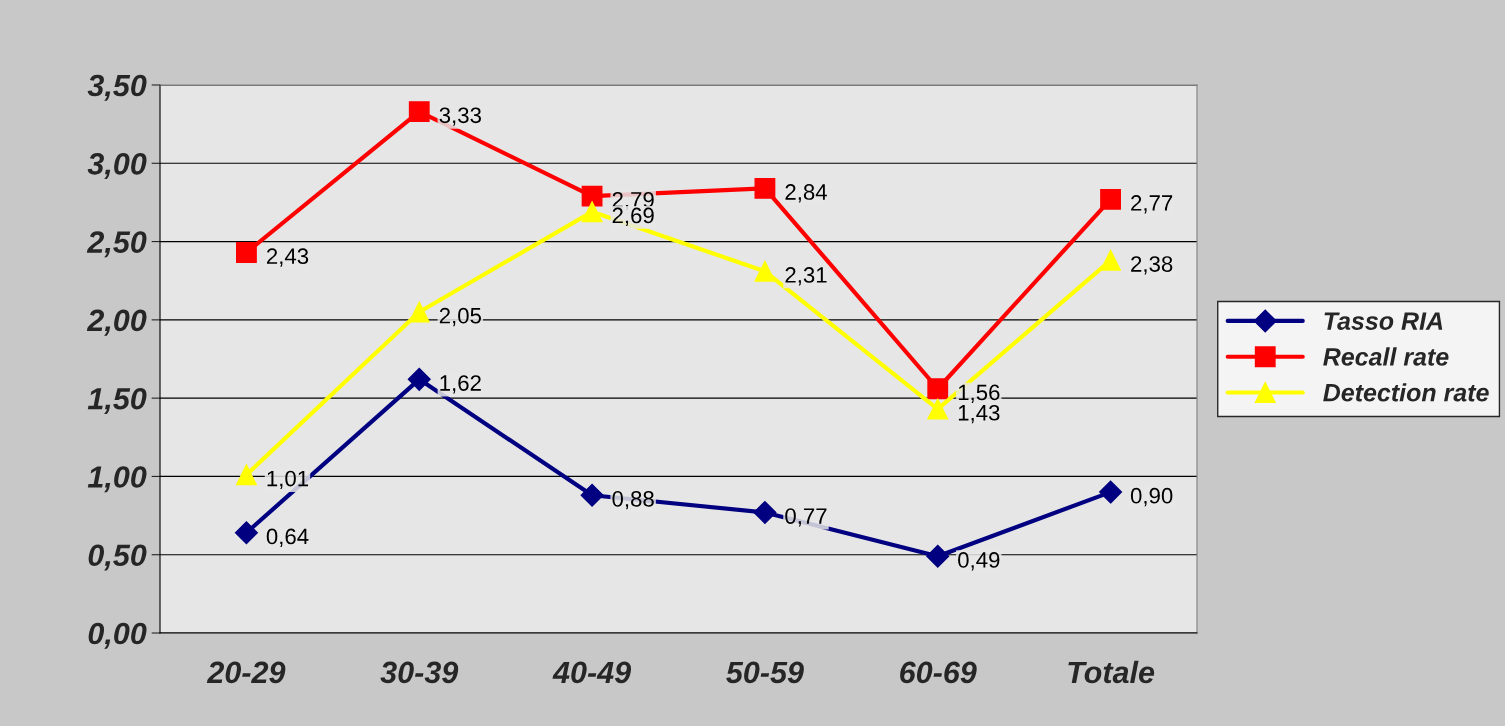 This screenshot has height=726, width=1505. What do you see at coordinates (1152, 204) in the screenshot?
I see `data-label: 2,77` at bounding box center [1152, 204].